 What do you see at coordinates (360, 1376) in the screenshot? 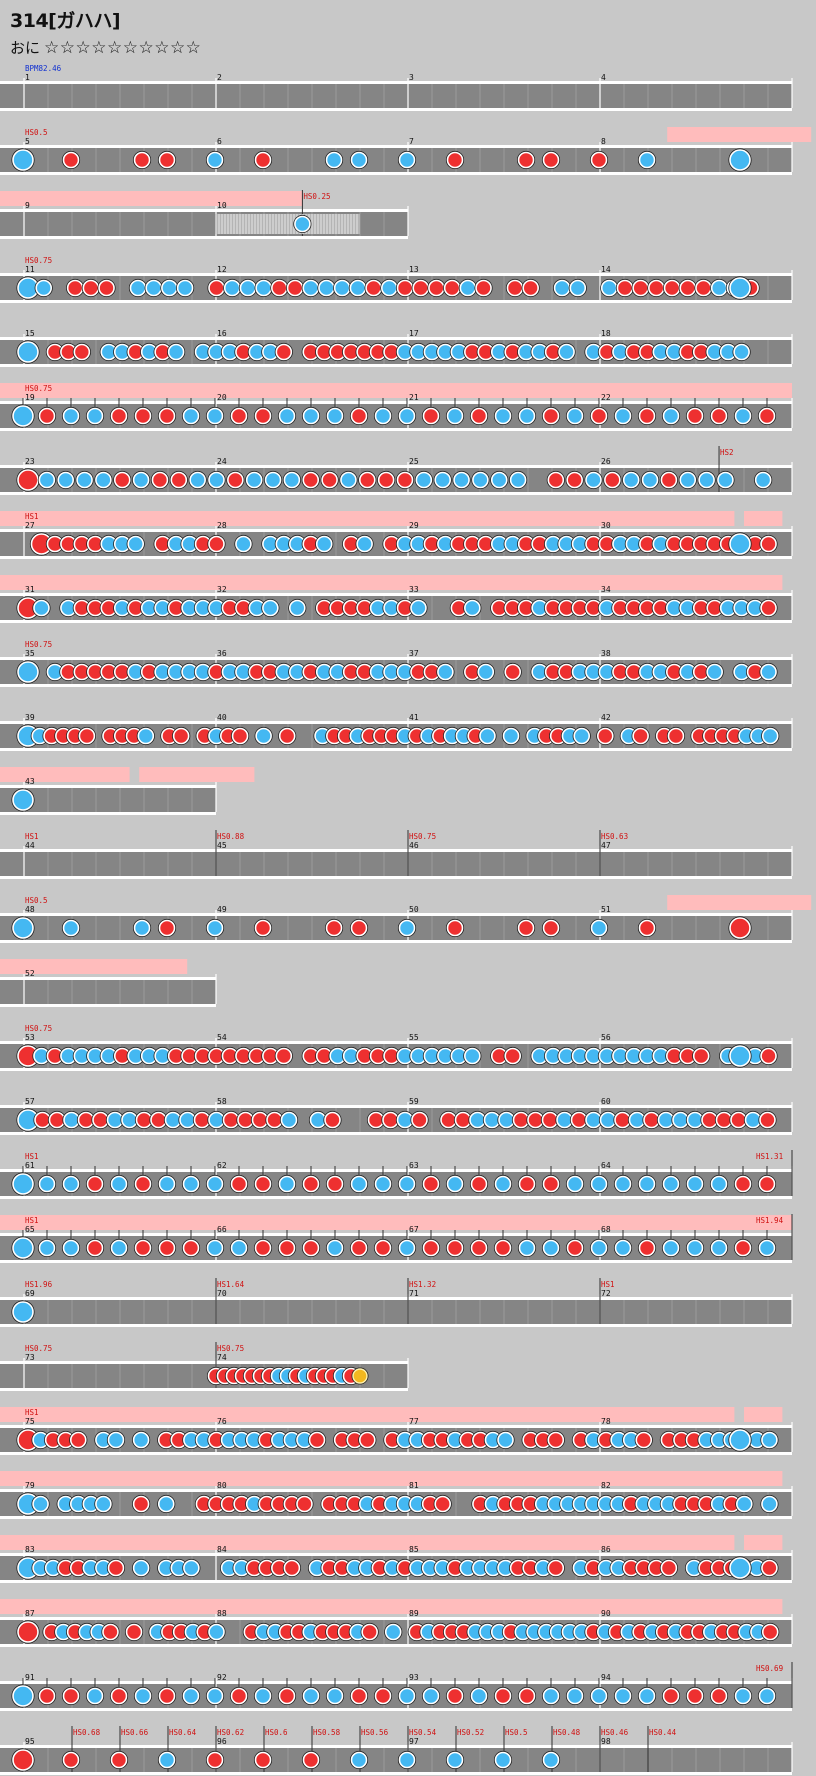
I see `balloon-note` at bounding box center [360, 1376].